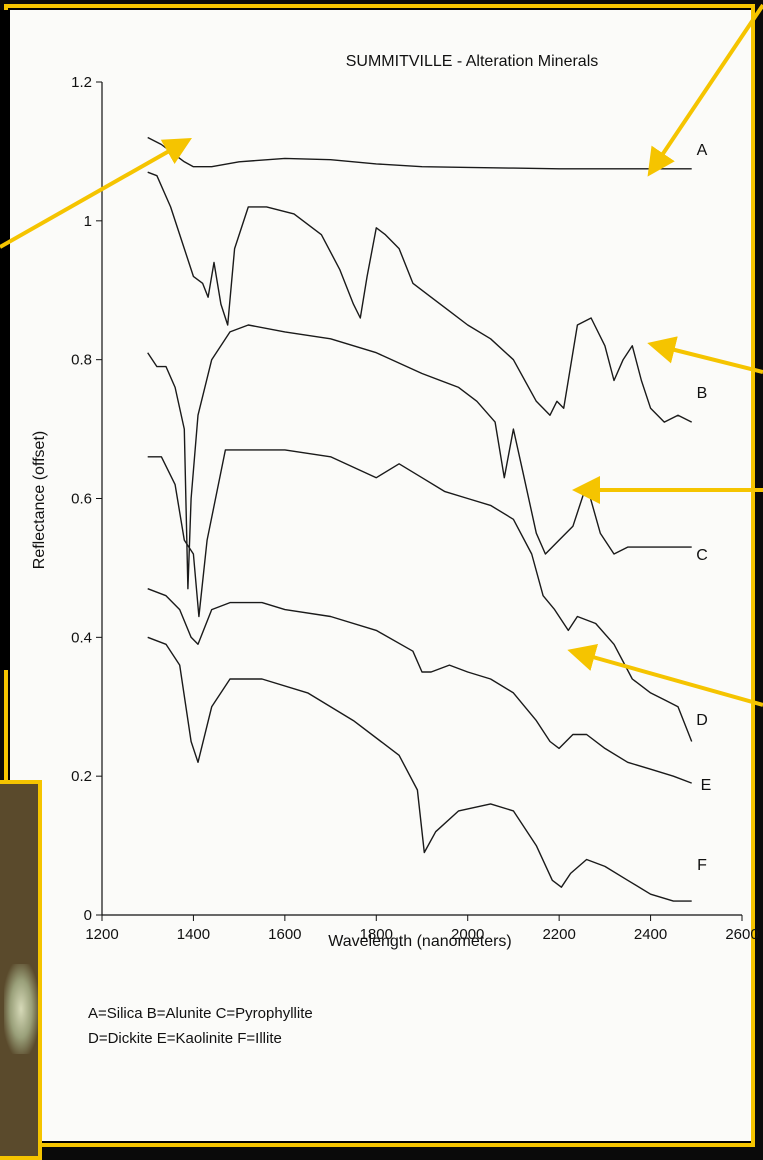  I want to click on y-tick-label: 0.8, so click(81, 360).